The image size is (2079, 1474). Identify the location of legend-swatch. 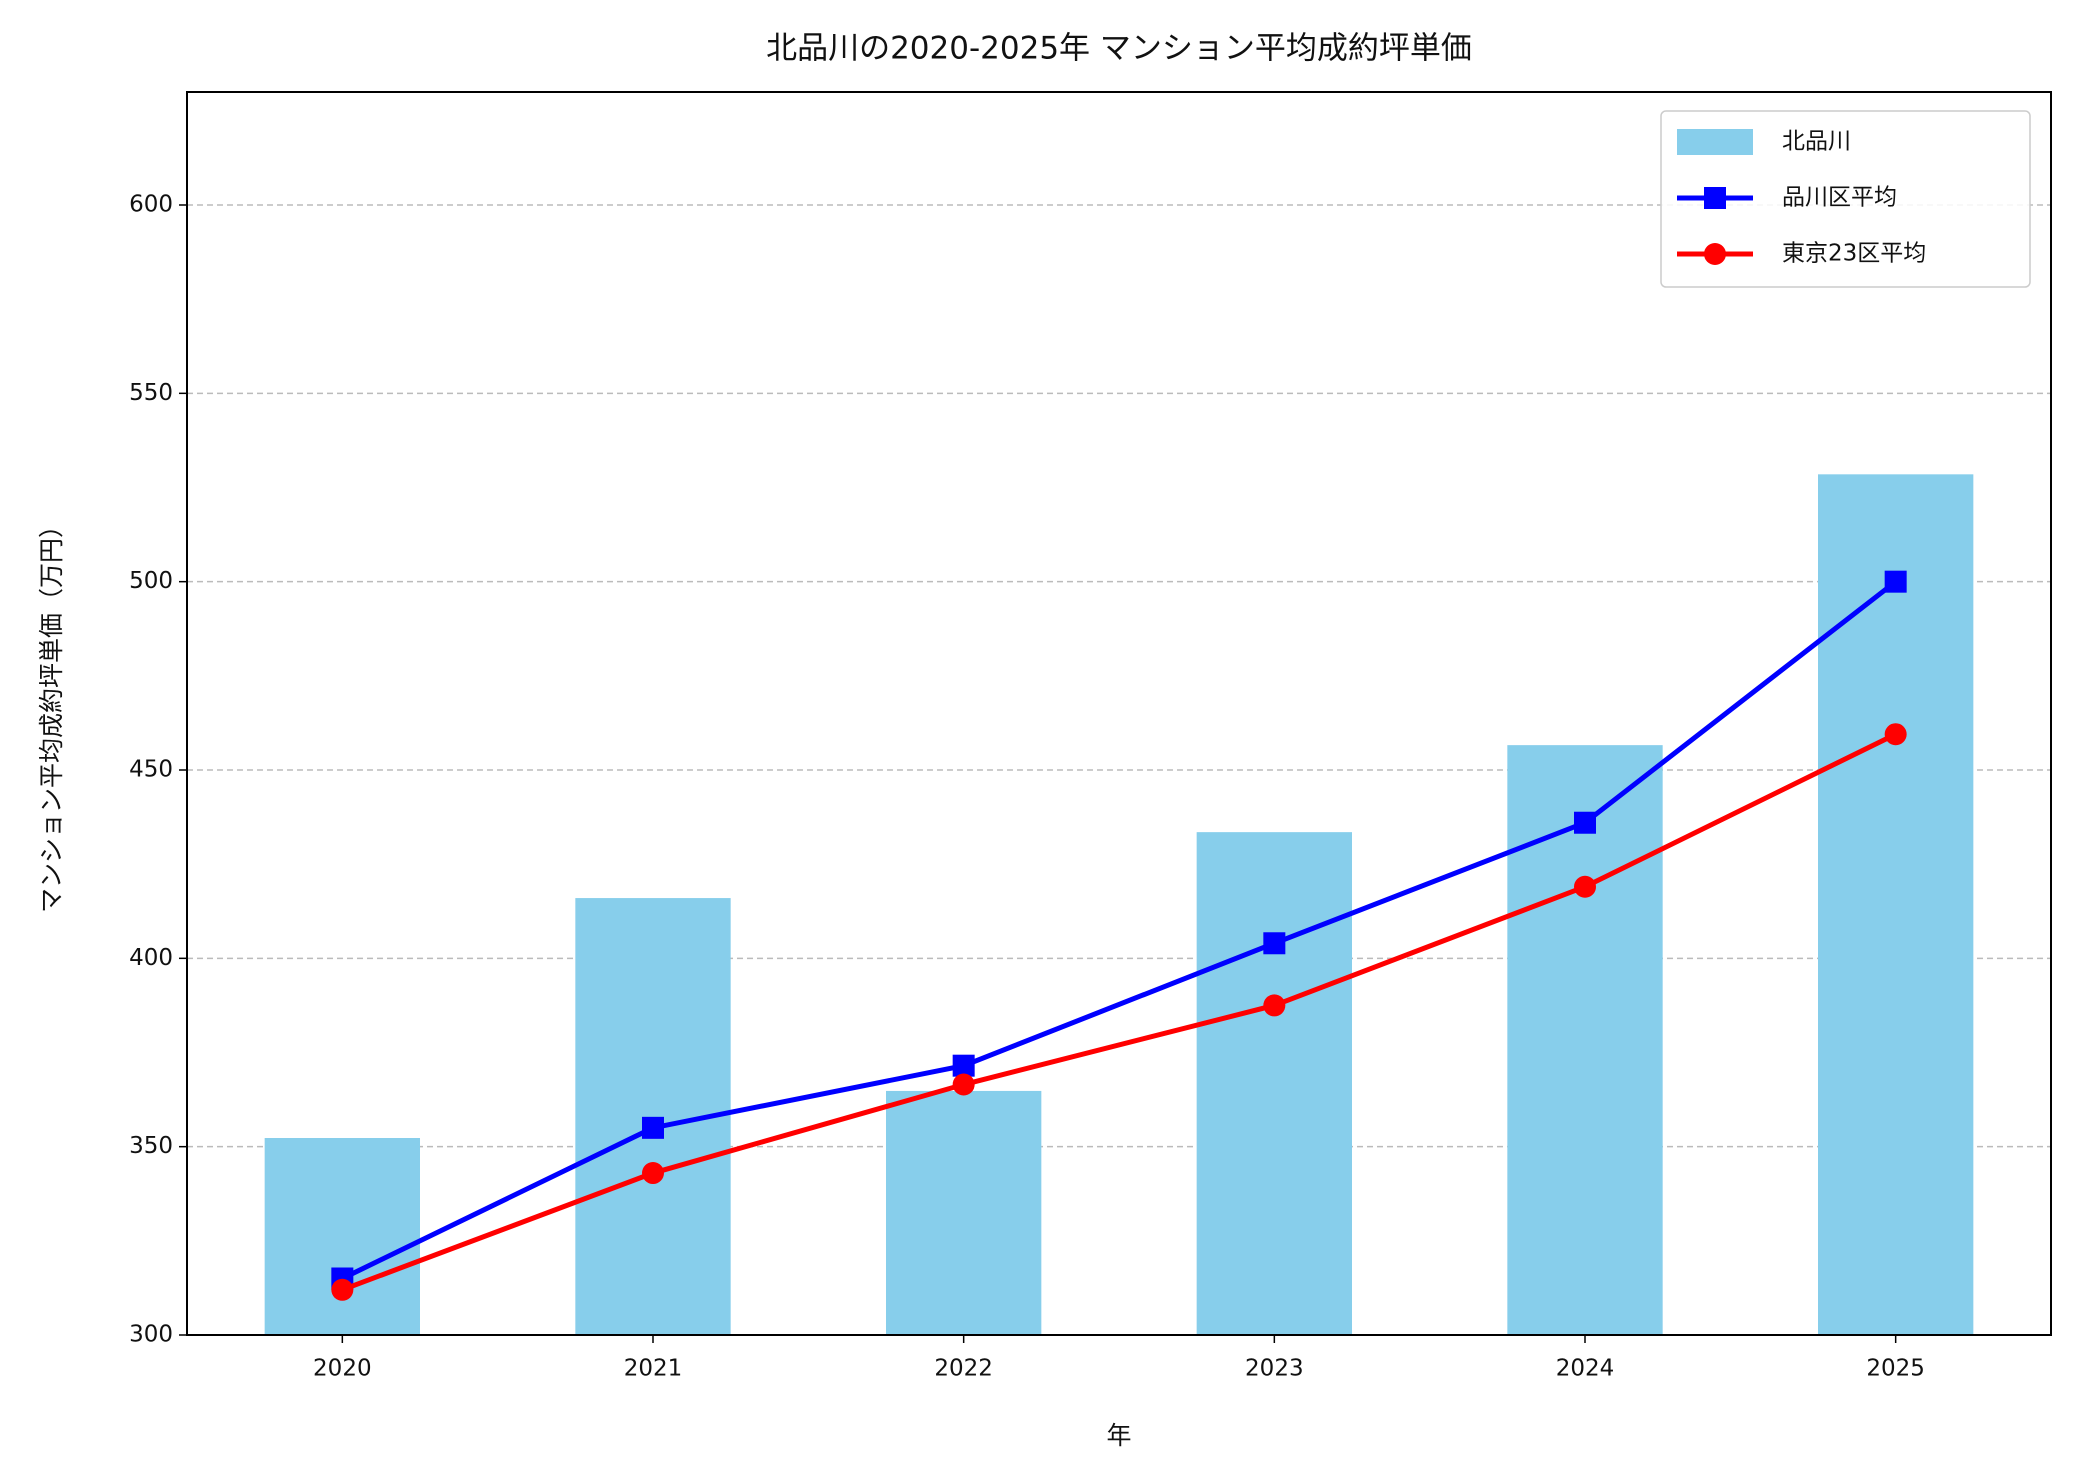
(1715, 142).